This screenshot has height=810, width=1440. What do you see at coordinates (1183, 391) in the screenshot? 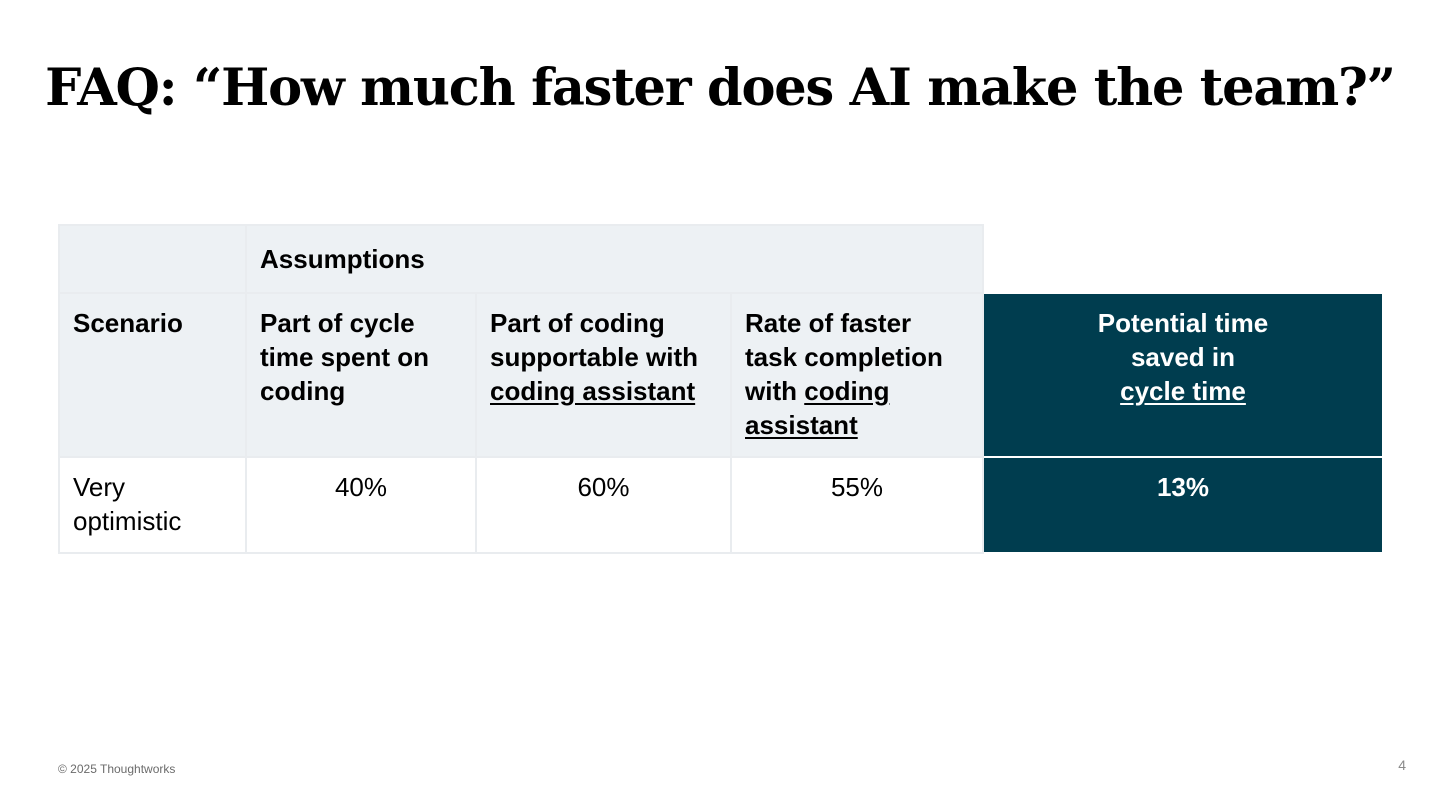
I see `cycle-time-term: cycle time` at bounding box center [1183, 391].